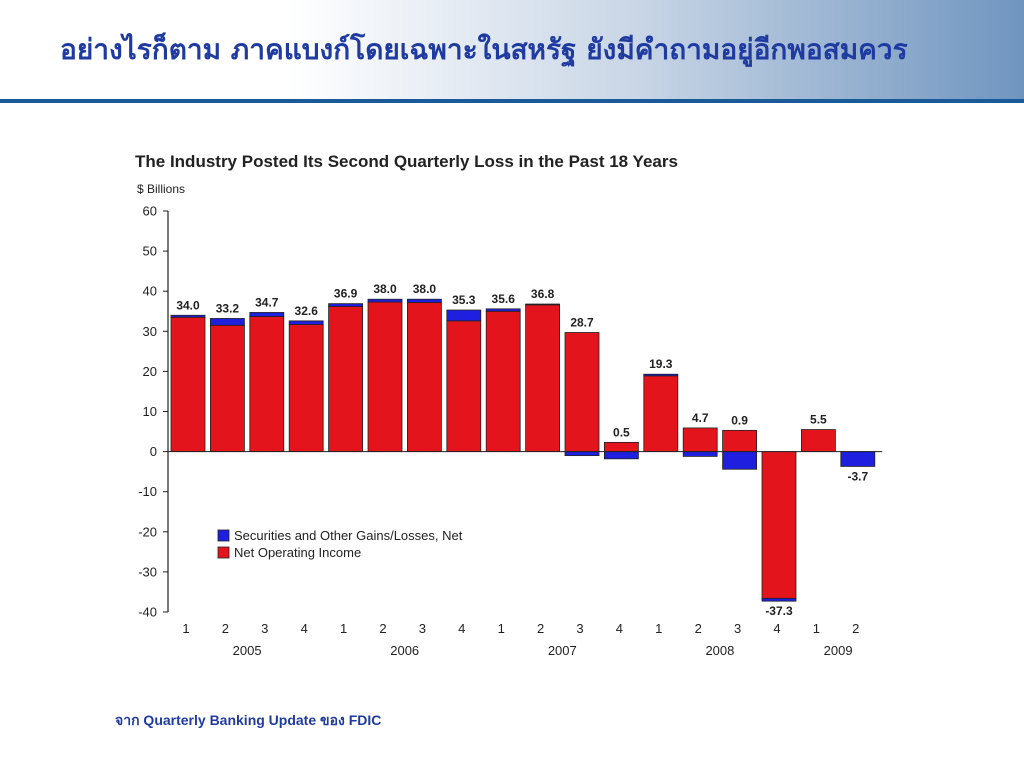  I want to click on data-label: 35.6, so click(504, 299).